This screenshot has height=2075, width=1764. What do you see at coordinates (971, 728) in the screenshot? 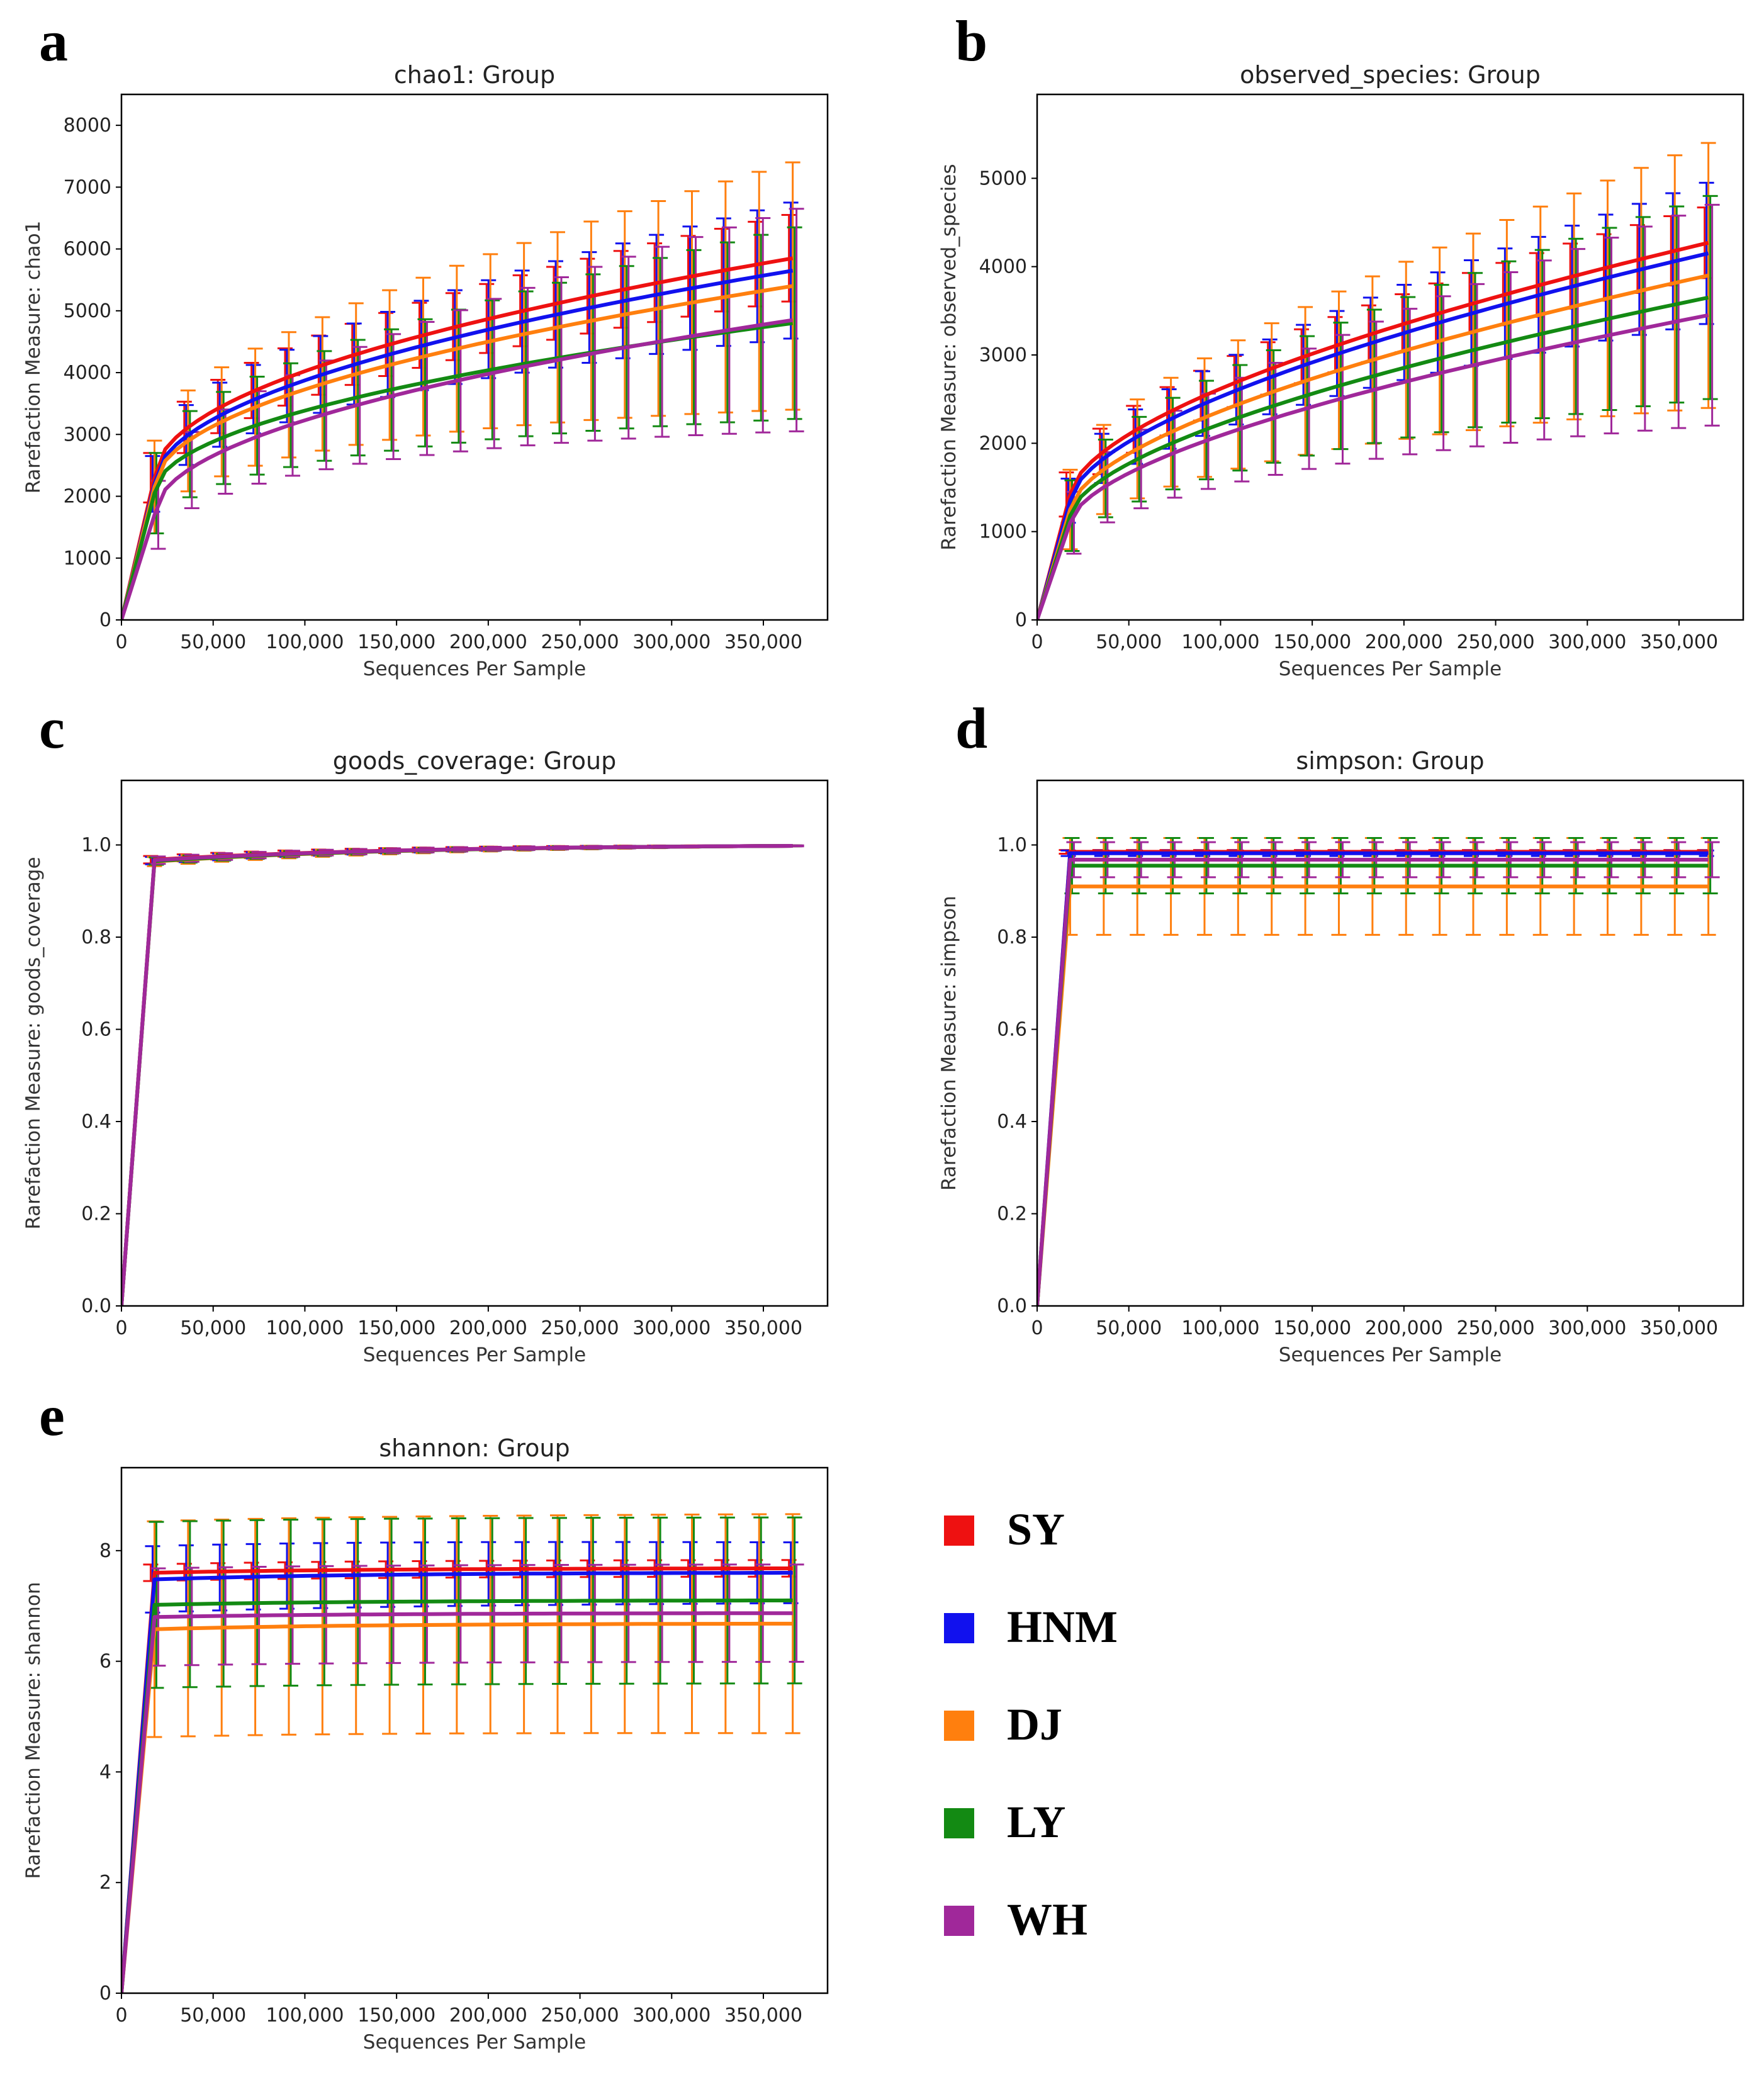
I see `panel-letter-d: d` at bounding box center [971, 728].